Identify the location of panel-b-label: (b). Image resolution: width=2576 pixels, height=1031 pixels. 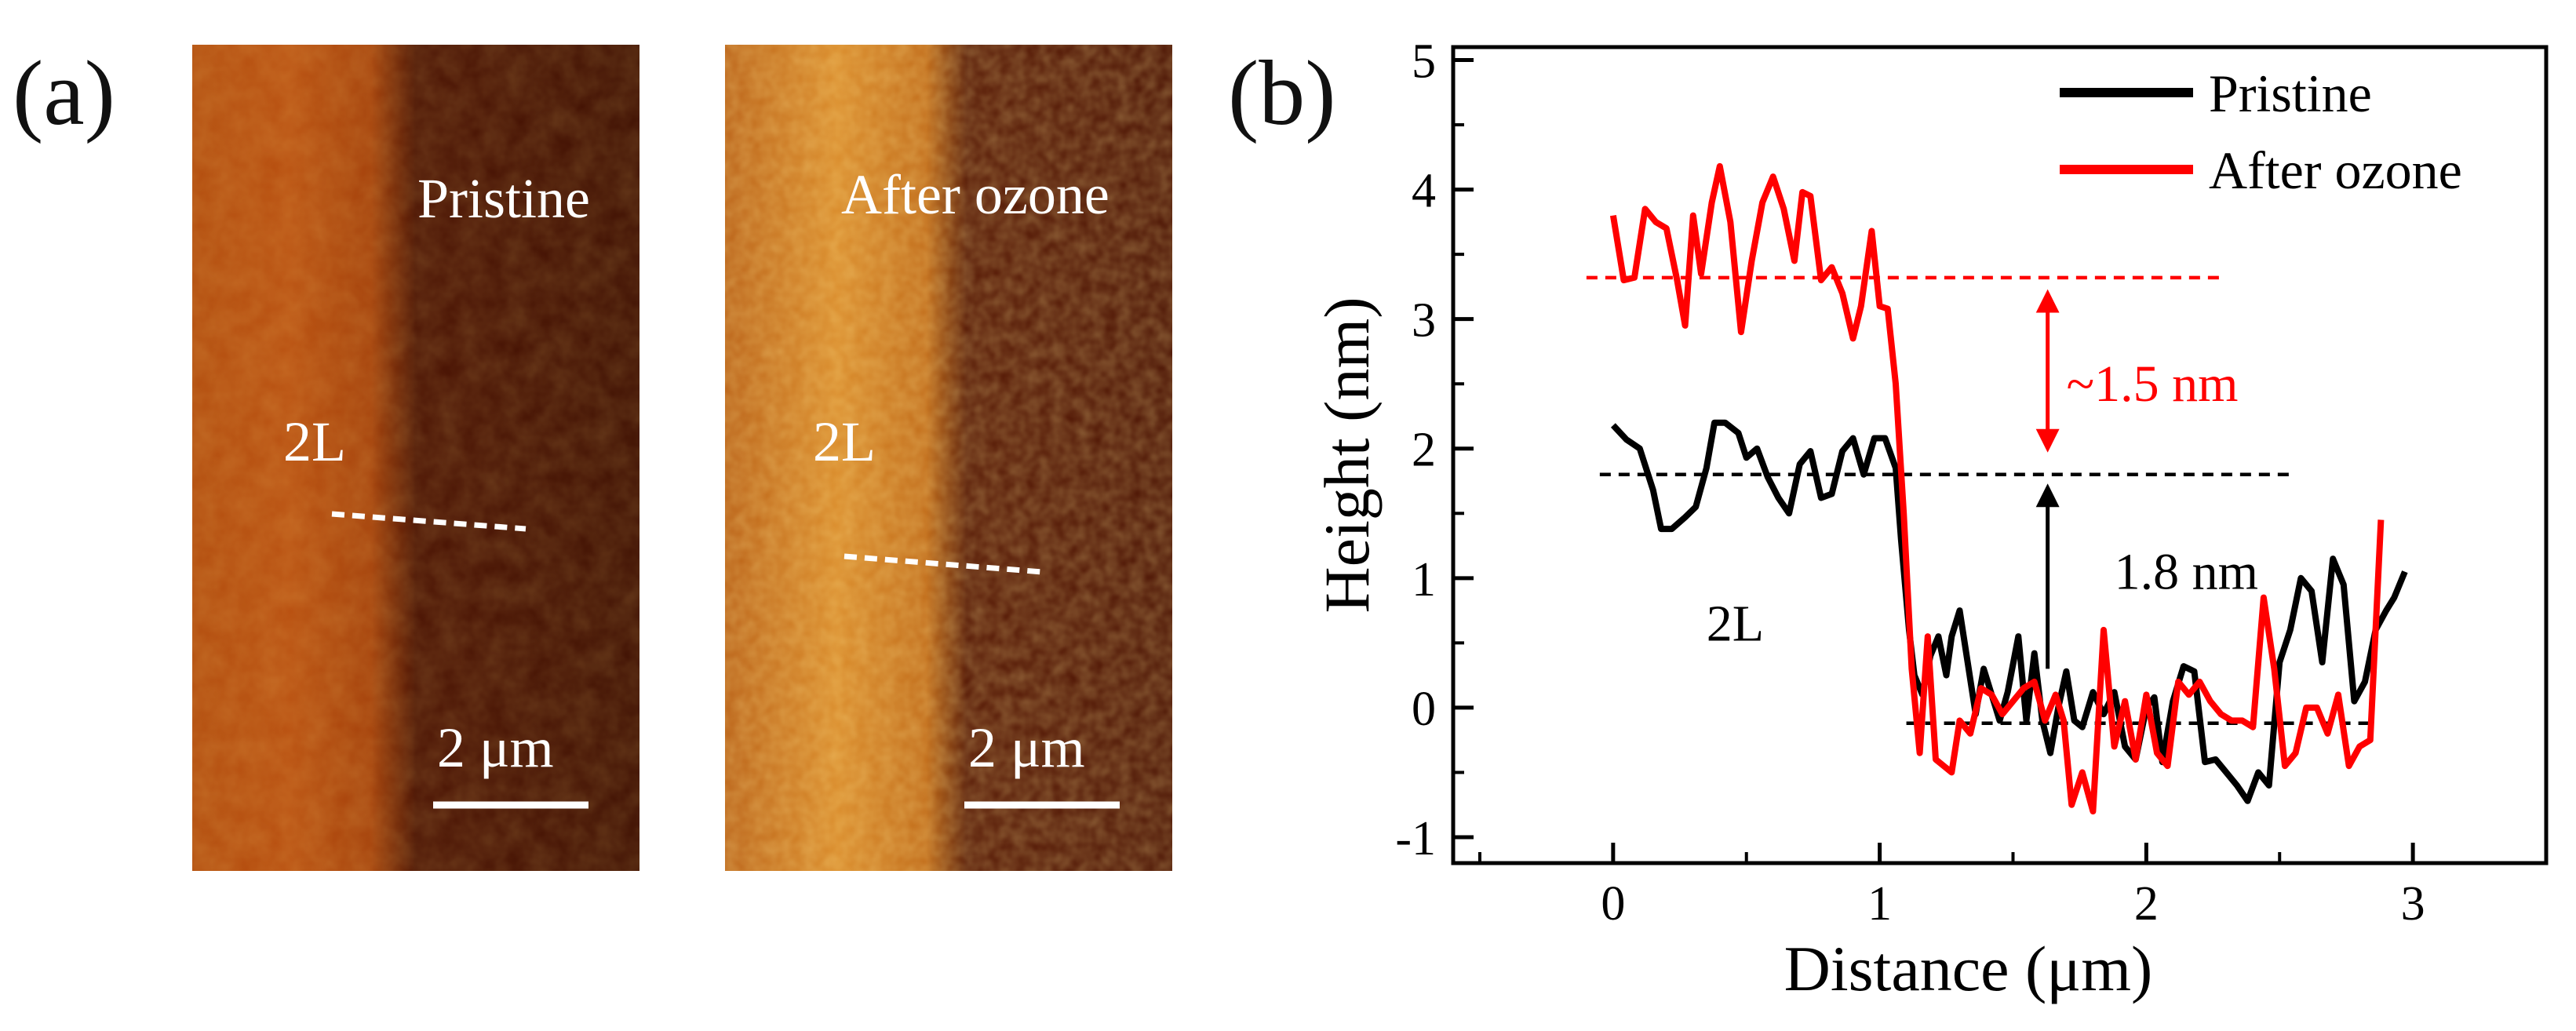
(1282, 93).